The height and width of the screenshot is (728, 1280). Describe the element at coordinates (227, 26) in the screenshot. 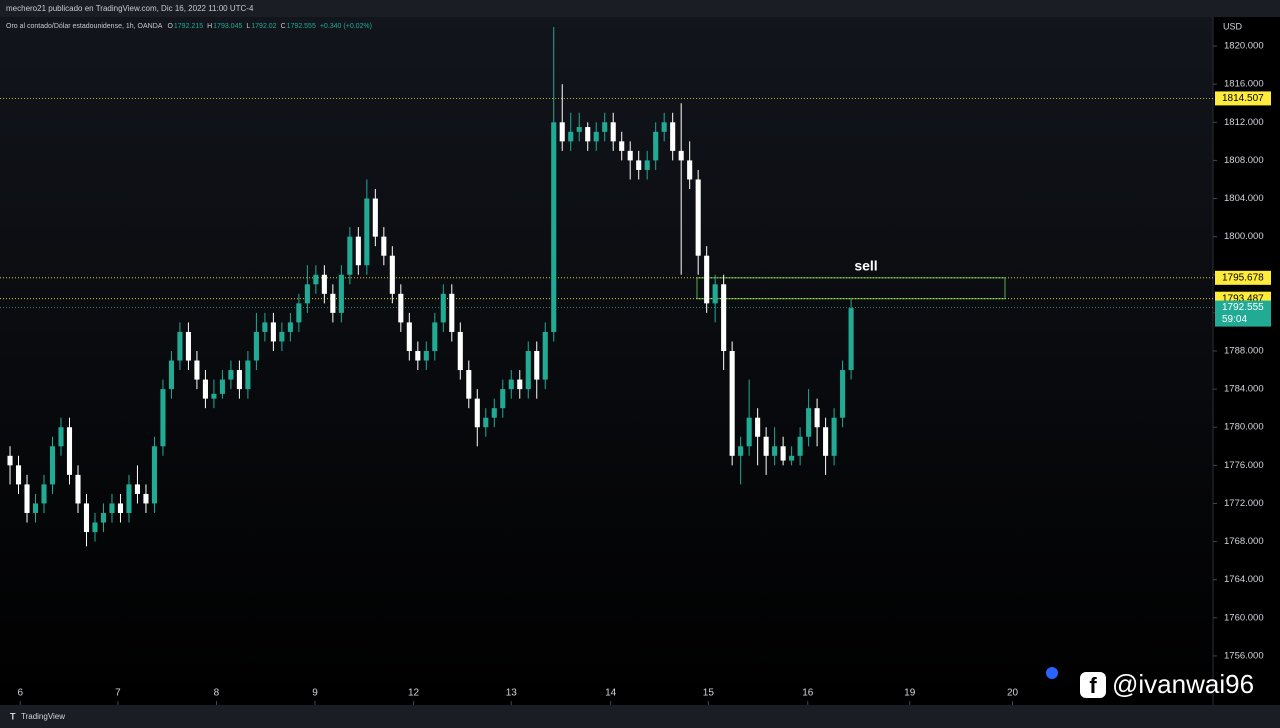

I see `legend-value: 1793.045` at that location.